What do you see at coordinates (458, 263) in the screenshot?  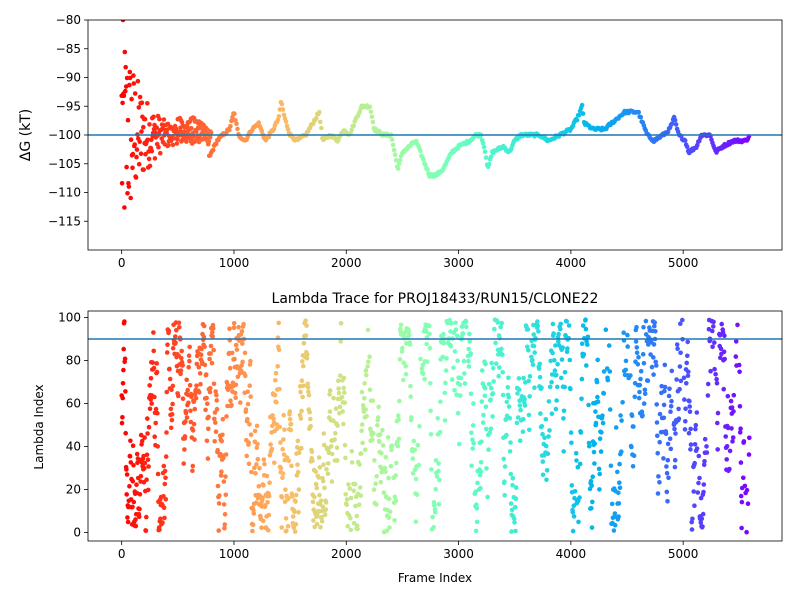 I see `top-x-tick-label: 3000` at bounding box center [458, 263].